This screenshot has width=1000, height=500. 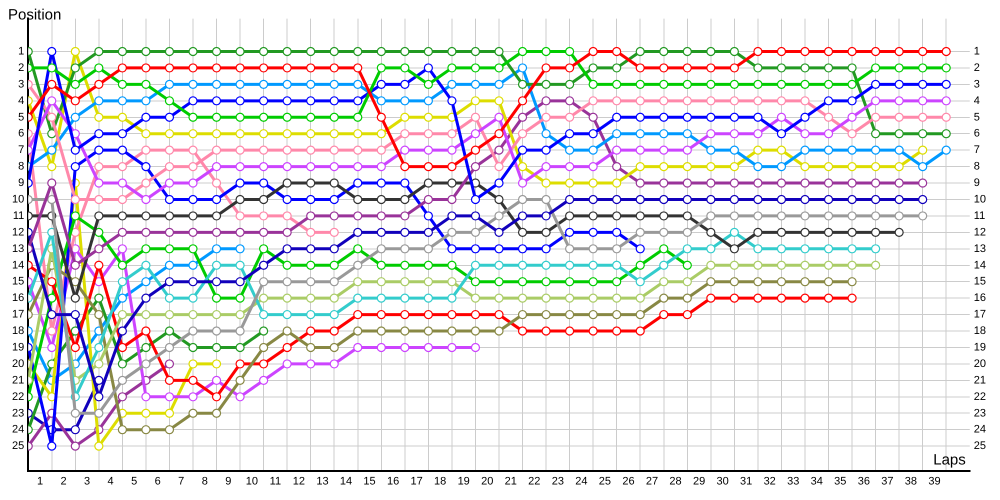 I want to click on y-tick-label: 24, so click(x=18, y=430).